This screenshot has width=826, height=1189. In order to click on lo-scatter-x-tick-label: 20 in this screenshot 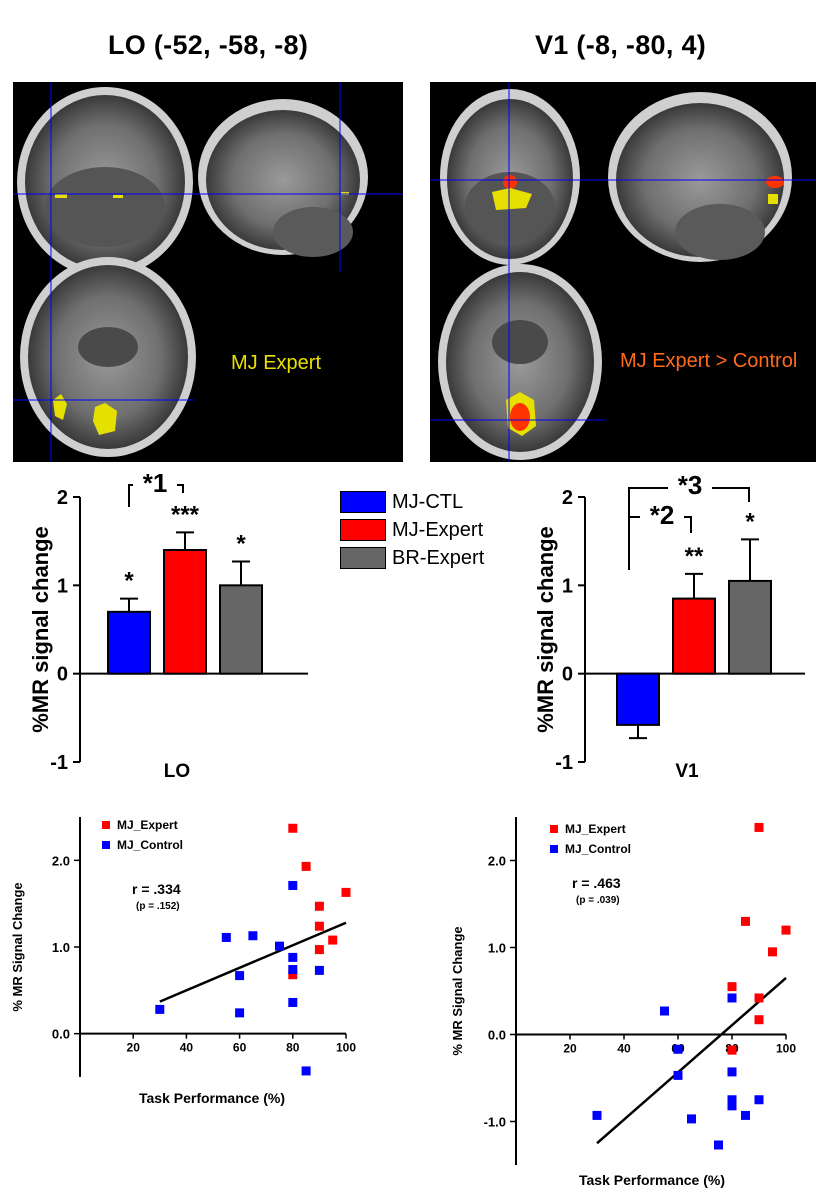, I will do `click(134, 1048)`.